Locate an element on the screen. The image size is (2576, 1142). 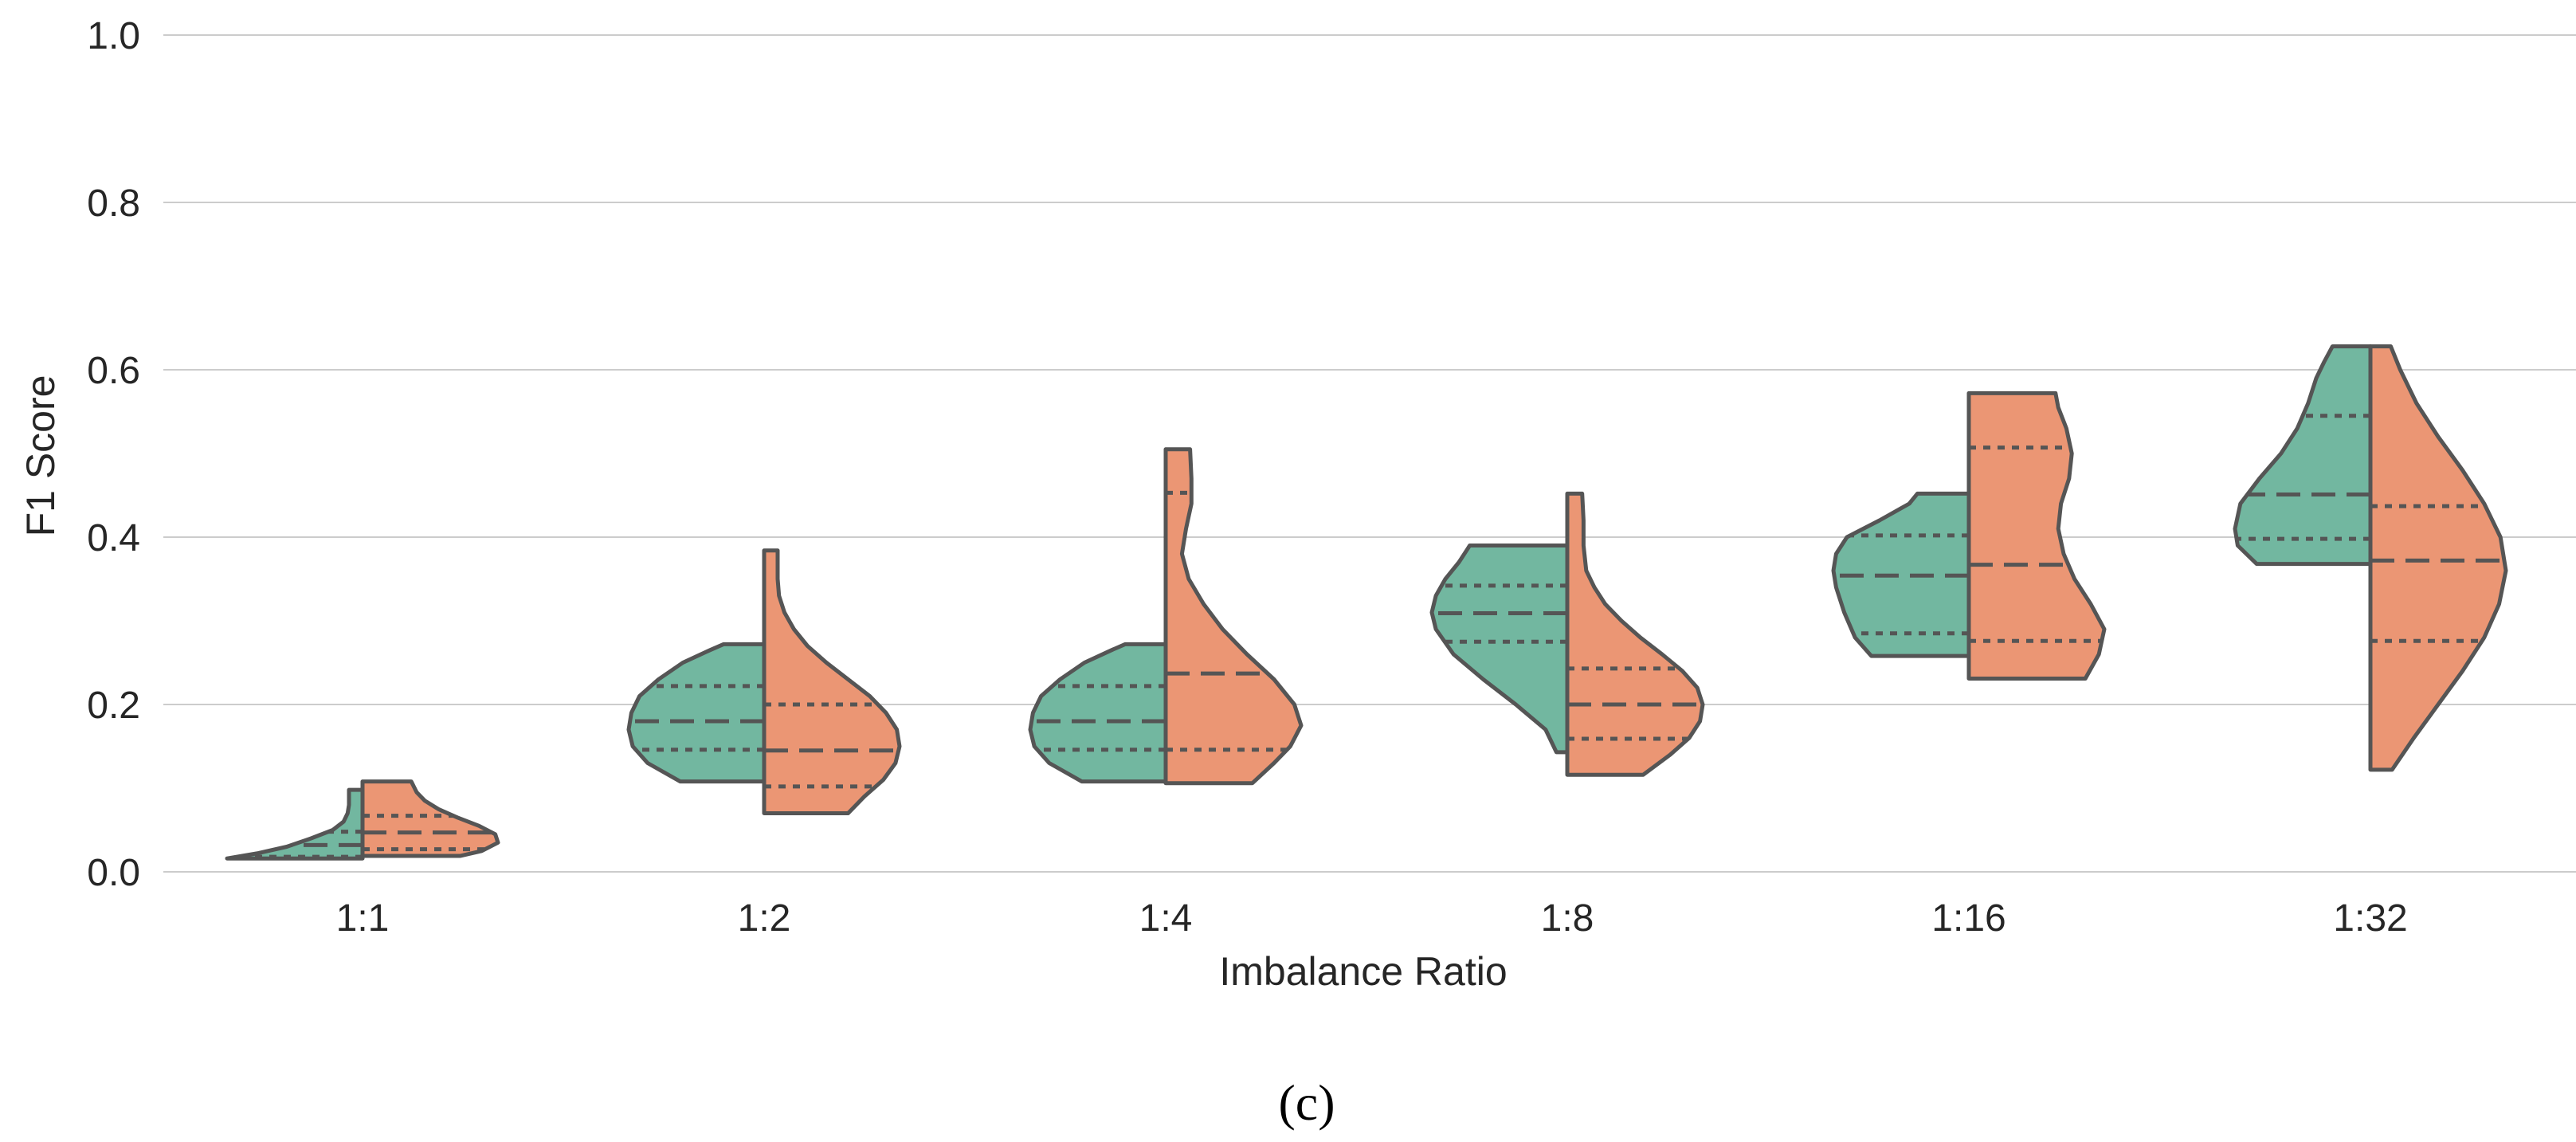
violin-left-1:4 is located at coordinates (1098, 713).